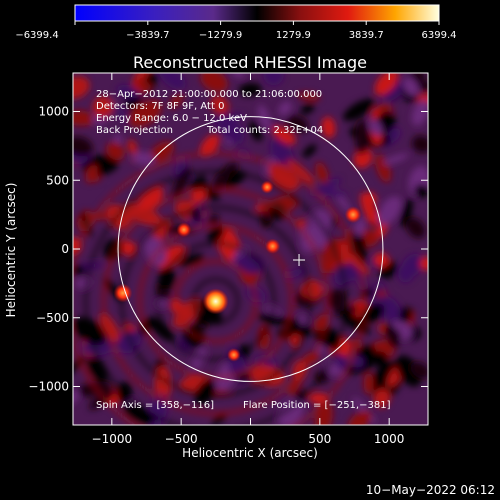 This screenshot has height=500, width=500. I want to click on annotation-spin-axis: Spin Axis = [358,−116], so click(155, 405).